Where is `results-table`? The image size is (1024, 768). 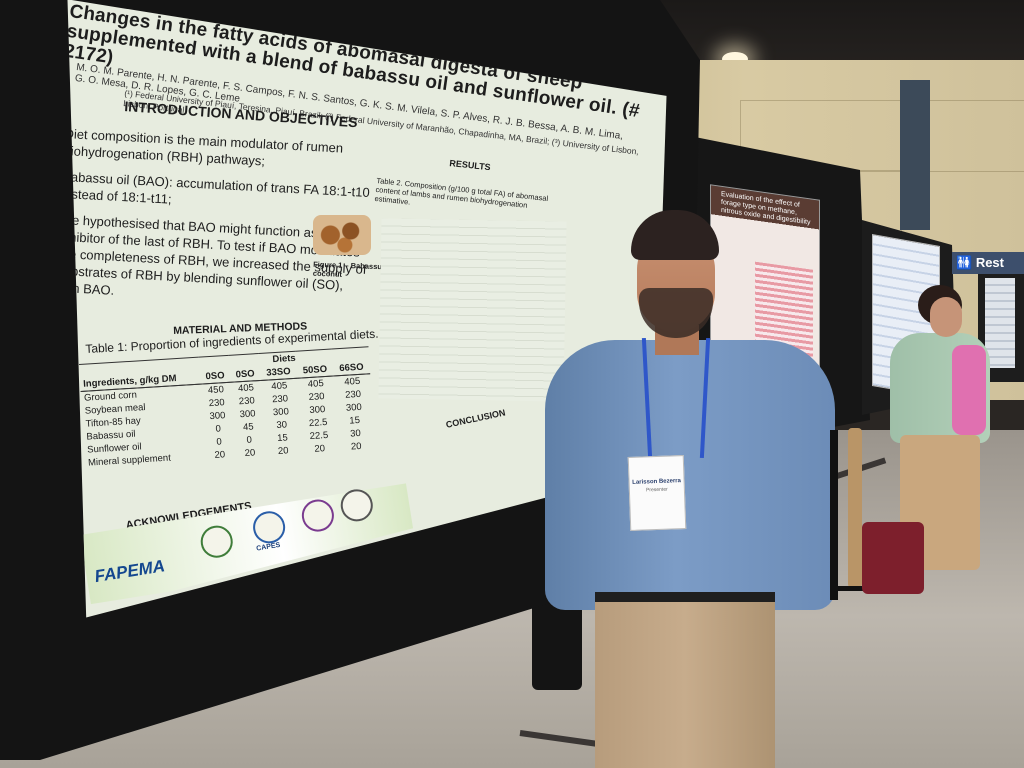 results-table is located at coordinates (472, 310).